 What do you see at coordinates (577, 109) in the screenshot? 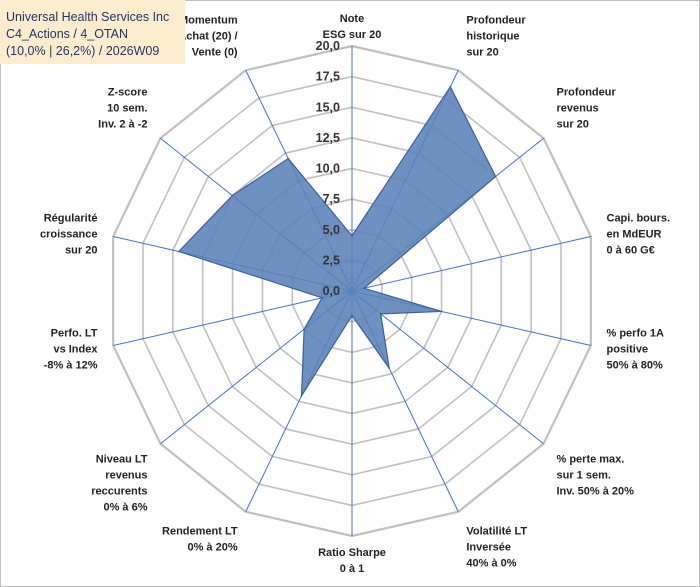
I see `axis-label-3-line-2: revenus` at bounding box center [577, 109].